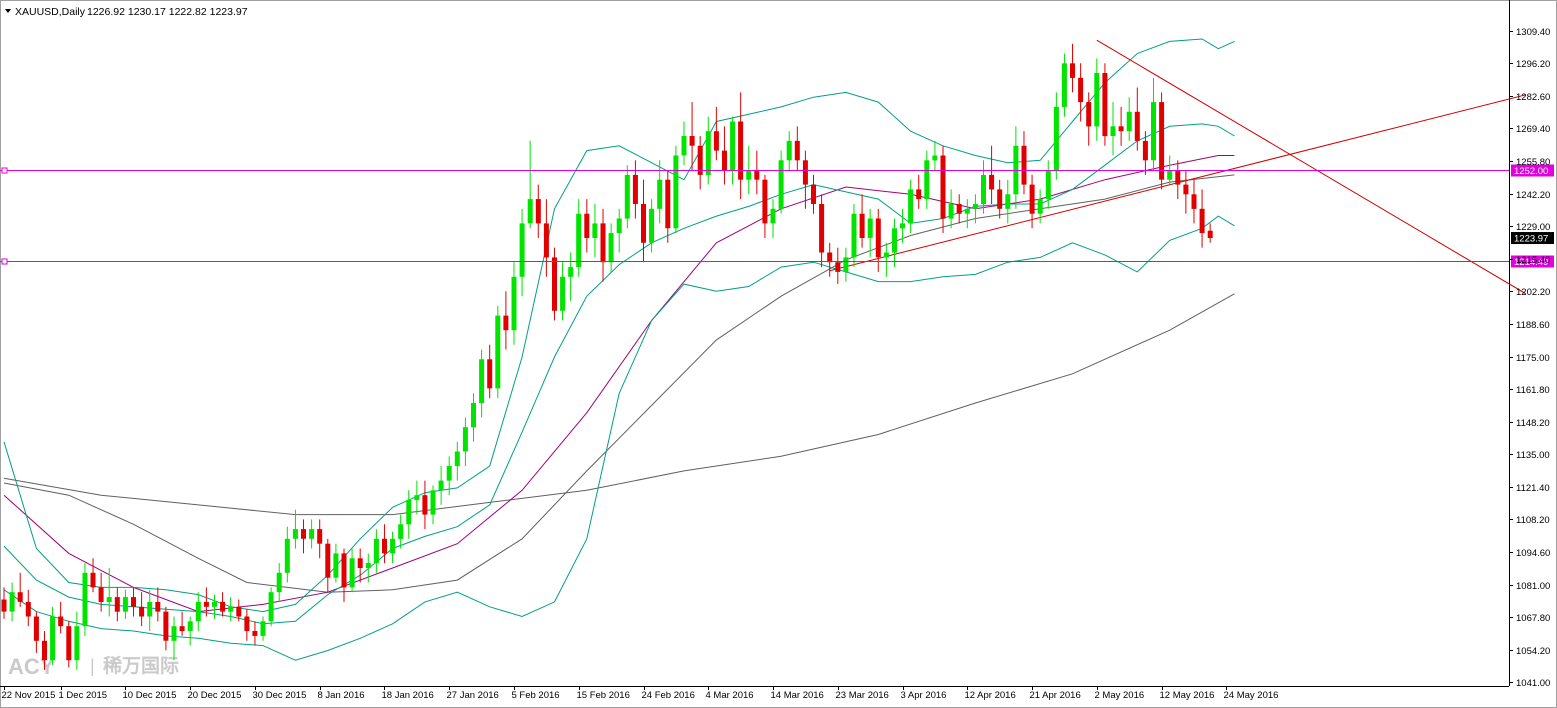 This screenshot has width=1557, height=708. What do you see at coordinates (730, 695) in the screenshot?
I see `x-tick-label: 4 Mar 2016` at bounding box center [730, 695].